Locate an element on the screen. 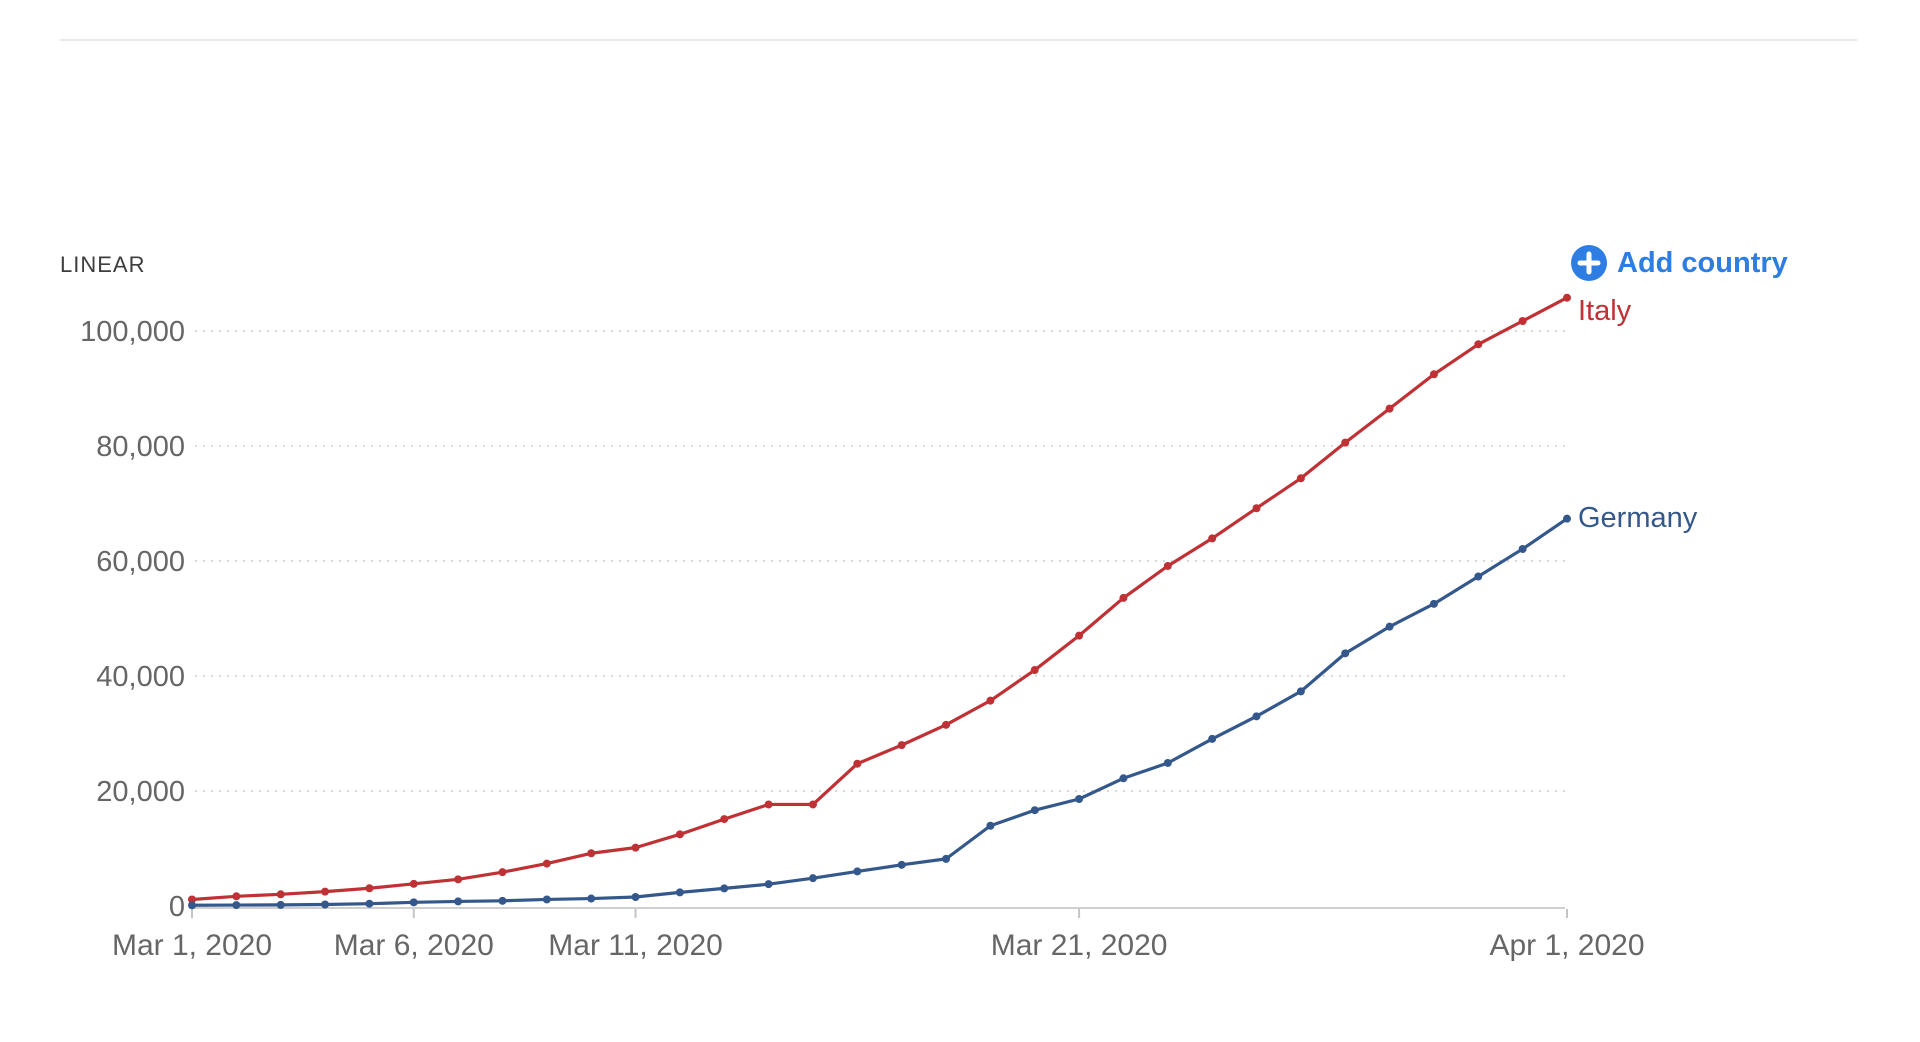  y-tick-label: 40,000 is located at coordinates (140, 677).